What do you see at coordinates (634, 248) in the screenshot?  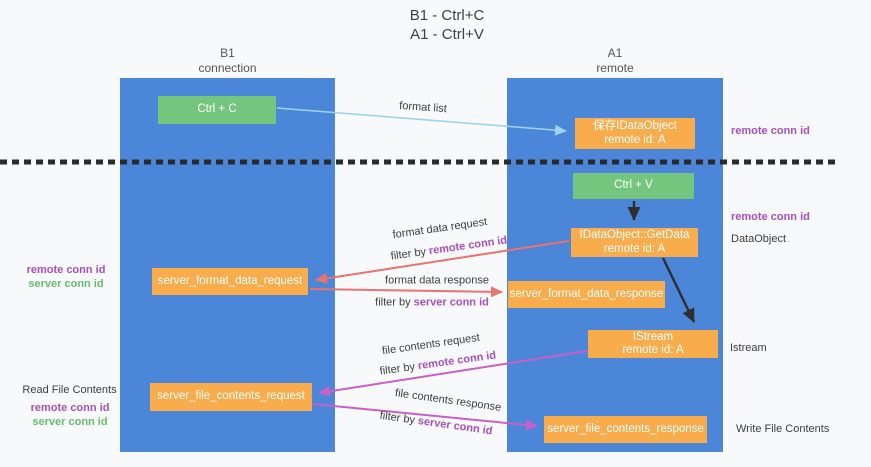 I see `getdata-line2: remote id: A` at bounding box center [634, 248].